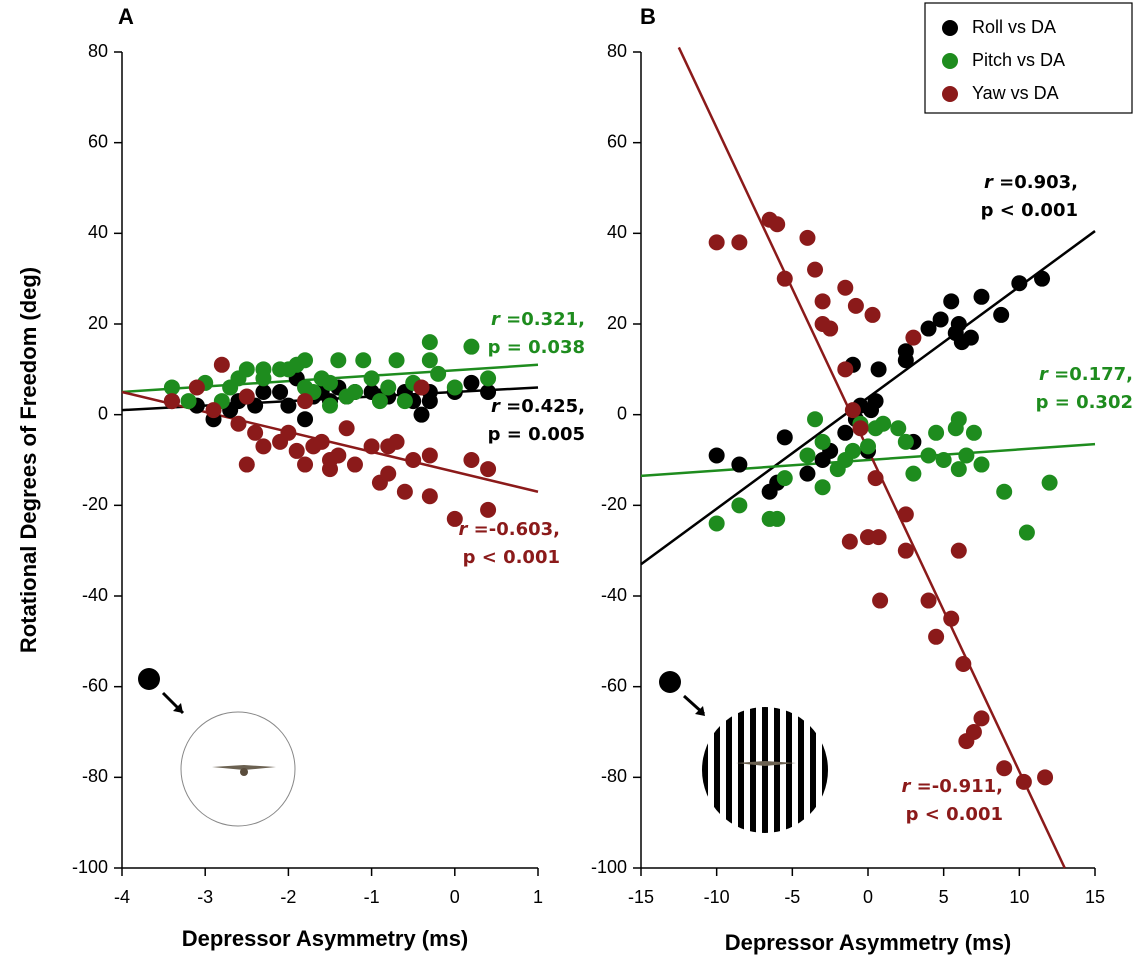  I want to click on legend-label: Roll vs DA, so click(1014, 27).